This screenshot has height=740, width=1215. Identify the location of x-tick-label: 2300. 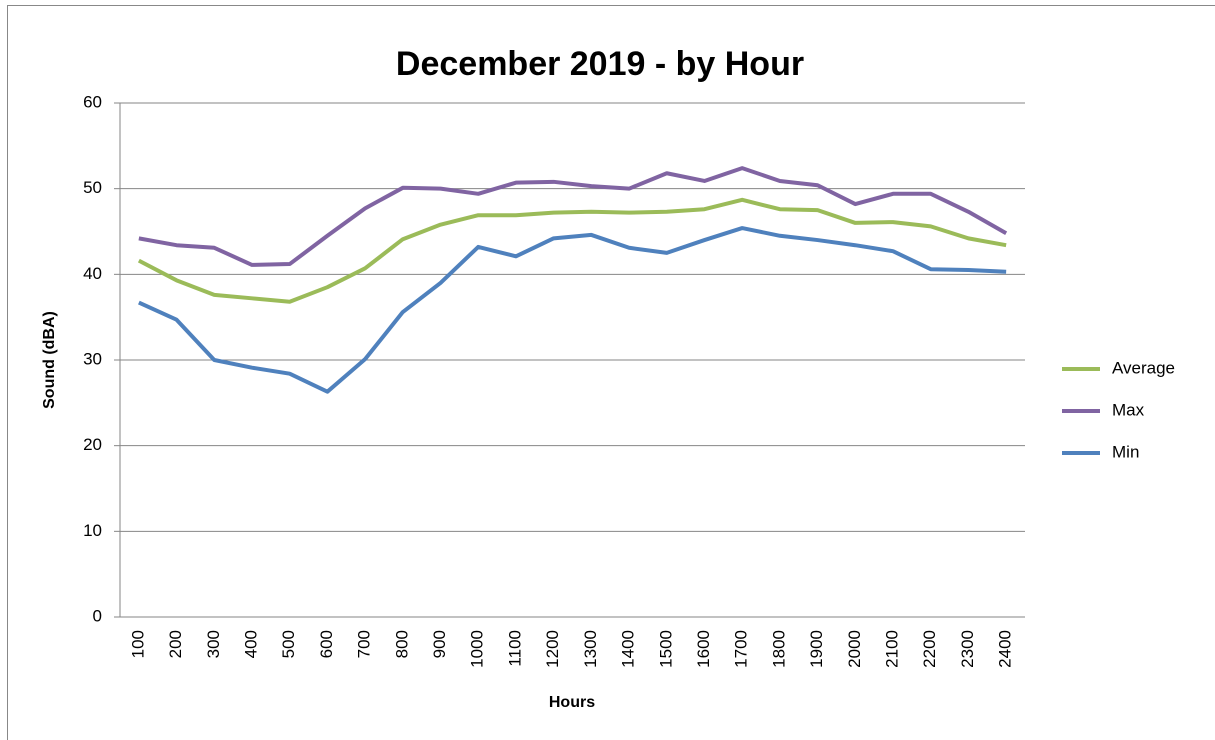
(967, 649).